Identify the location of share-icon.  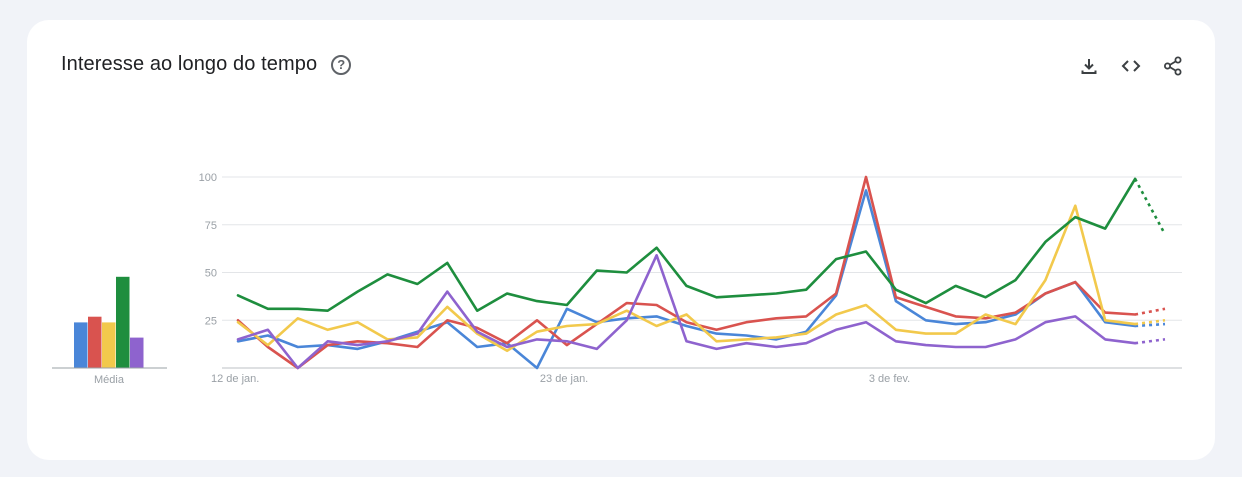
(1173, 66).